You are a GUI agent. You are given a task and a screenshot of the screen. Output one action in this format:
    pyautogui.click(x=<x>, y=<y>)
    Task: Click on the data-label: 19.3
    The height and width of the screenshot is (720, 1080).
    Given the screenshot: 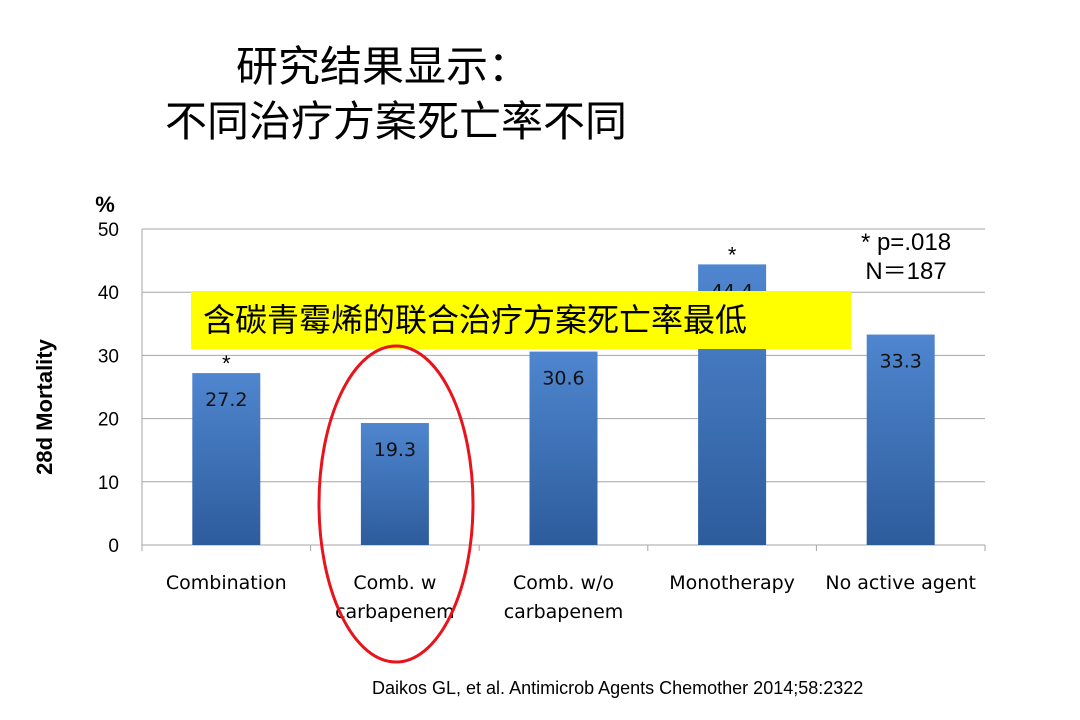 What is the action you would take?
    pyautogui.click(x=395, y=450)
    